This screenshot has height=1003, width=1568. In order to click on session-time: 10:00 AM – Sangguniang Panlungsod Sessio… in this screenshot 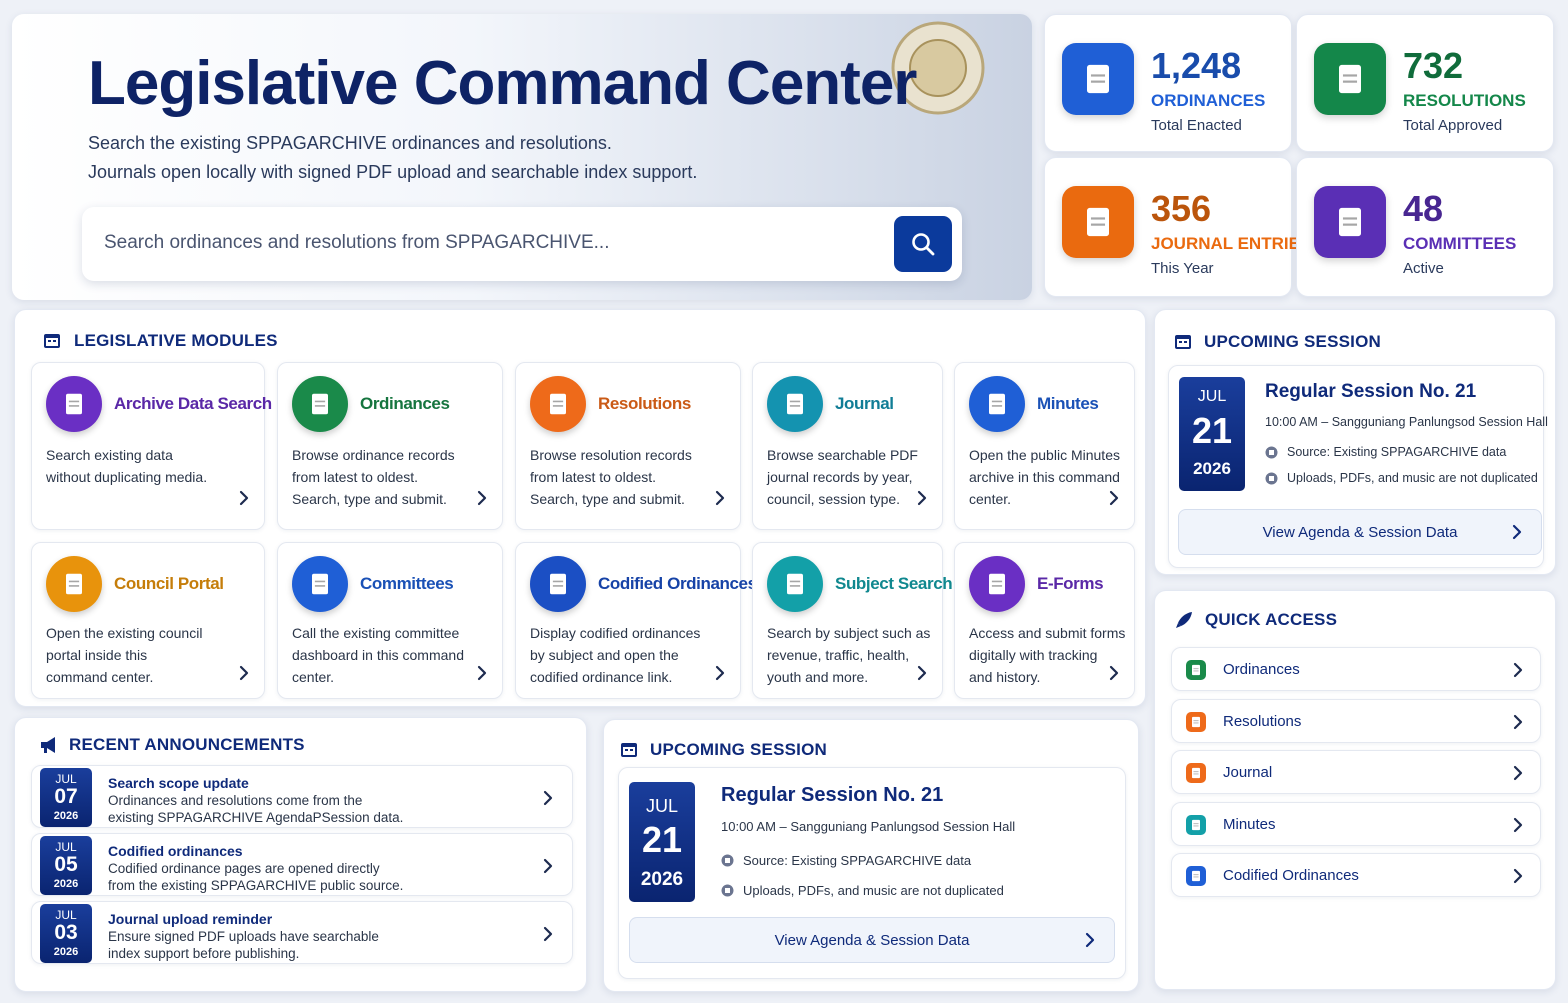, I will do `click(868, 826)`.